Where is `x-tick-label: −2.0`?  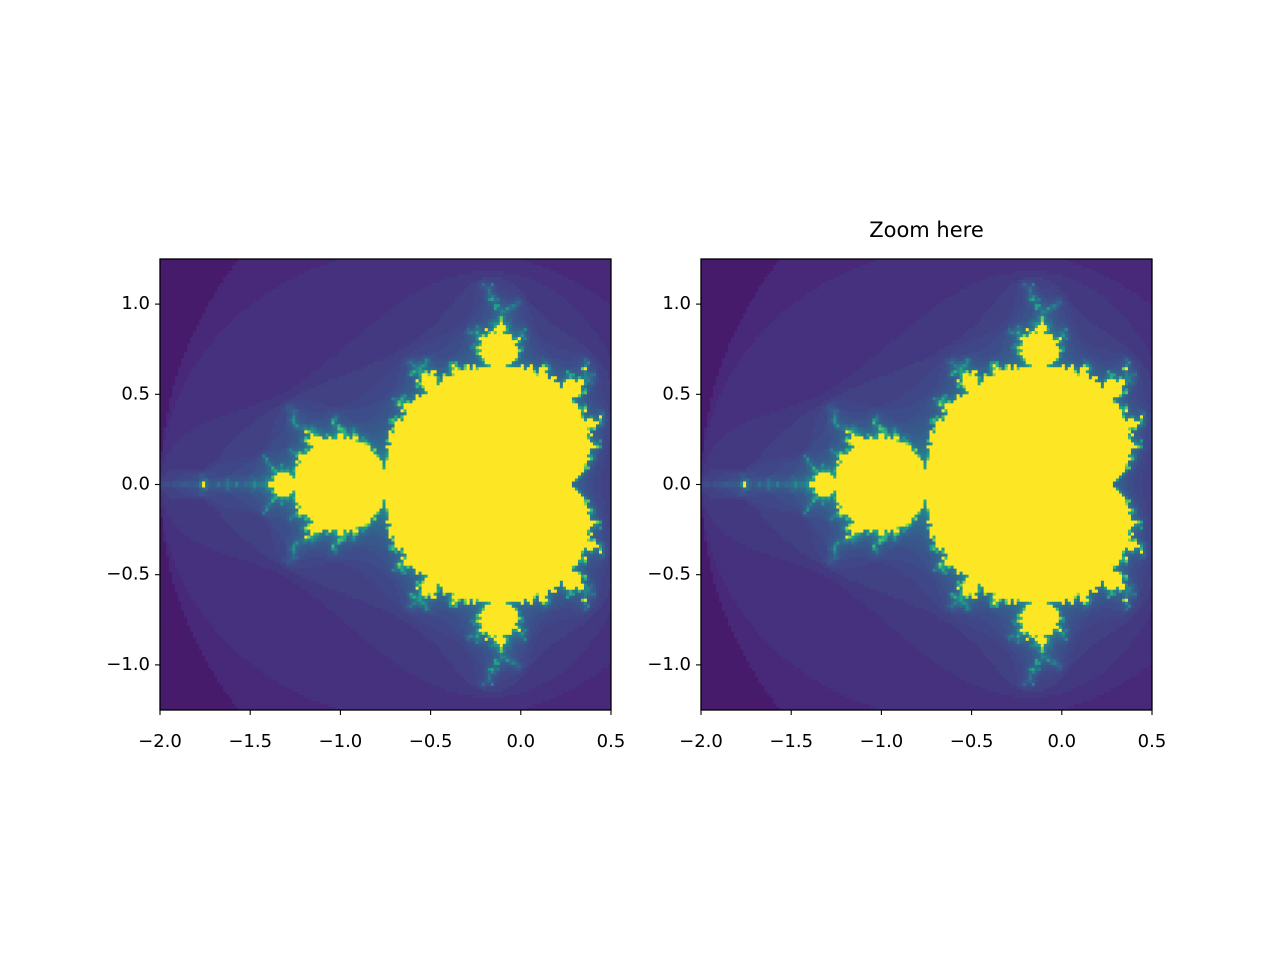 x-tick-label: −2.0 is located at coordinates (160, 741).